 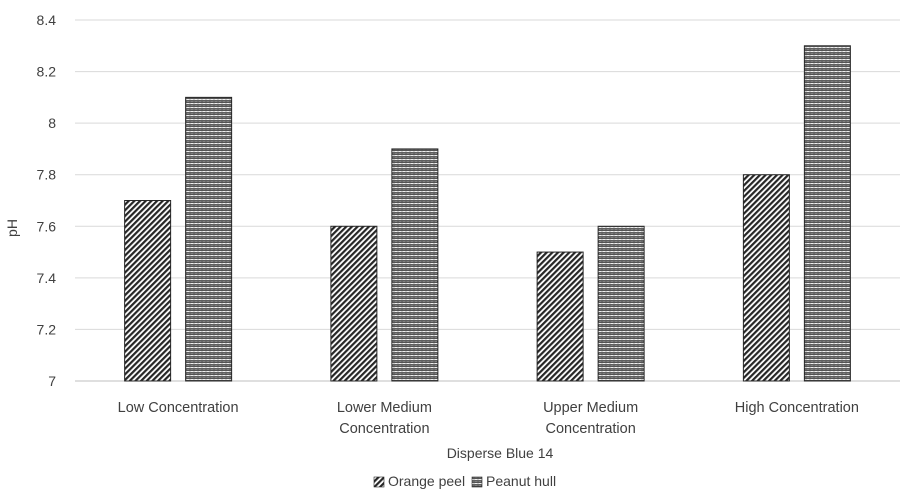 I want to click on y-axis-ticks: 7 7.2 7.4 7.6 7.8 8 8.2 8.4, so click(x=47, y=200).